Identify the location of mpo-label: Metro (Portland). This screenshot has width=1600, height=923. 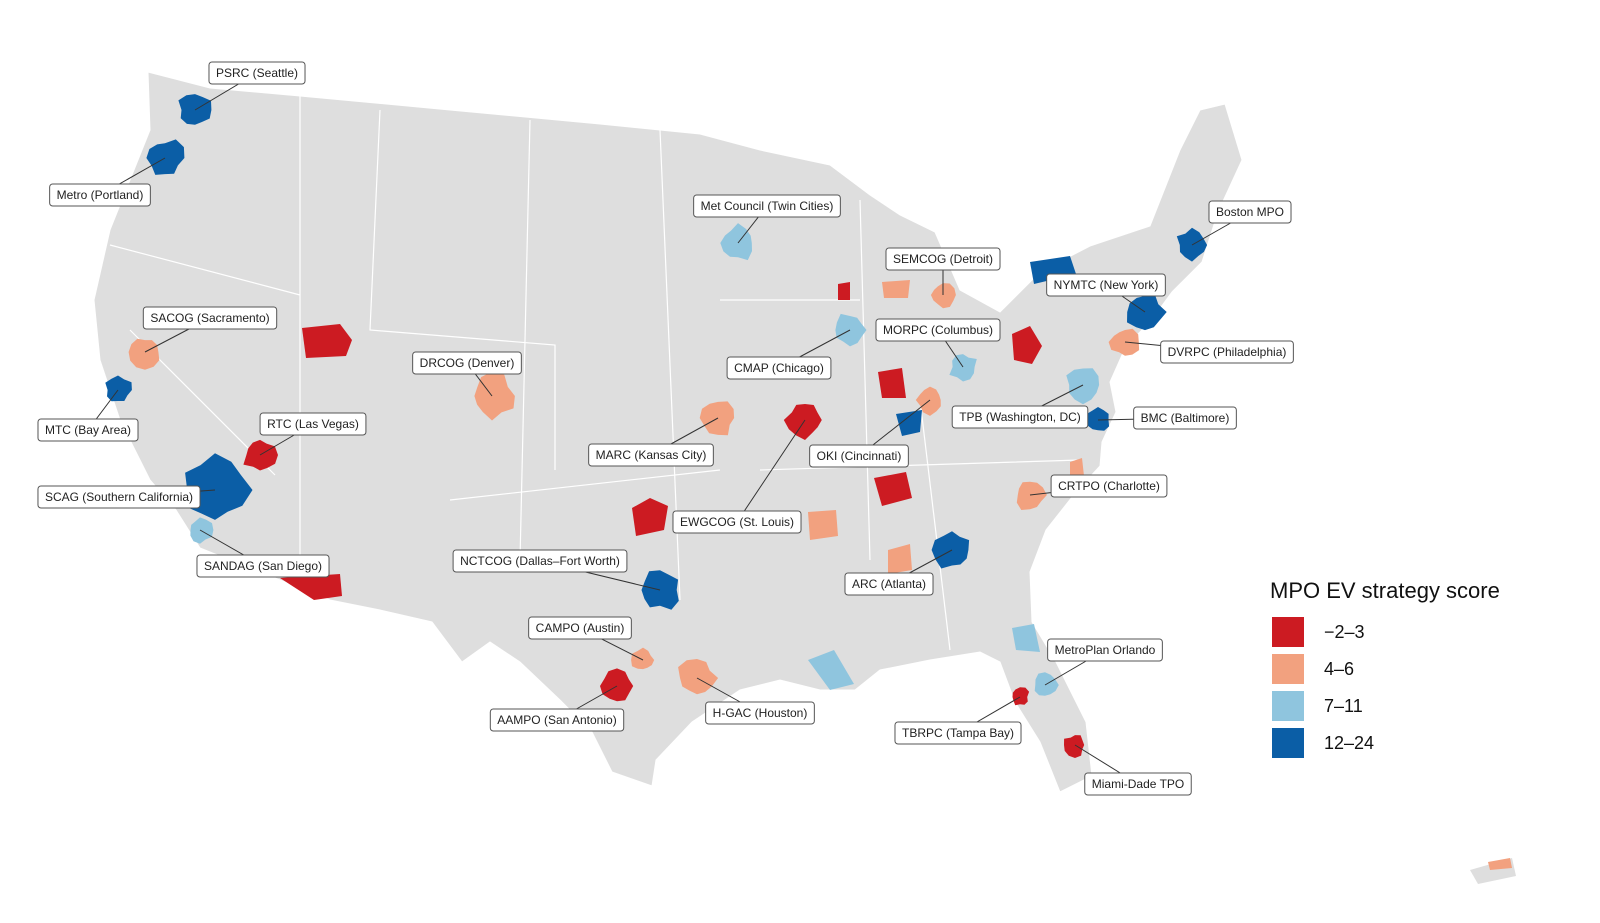
(100, 195).